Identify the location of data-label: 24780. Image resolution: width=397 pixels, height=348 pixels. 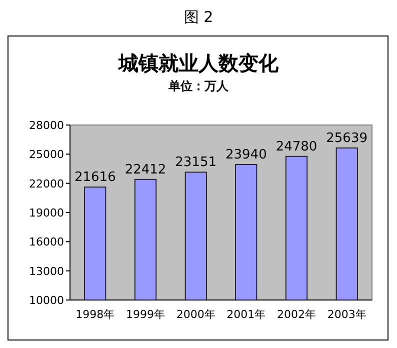
(297, 146).